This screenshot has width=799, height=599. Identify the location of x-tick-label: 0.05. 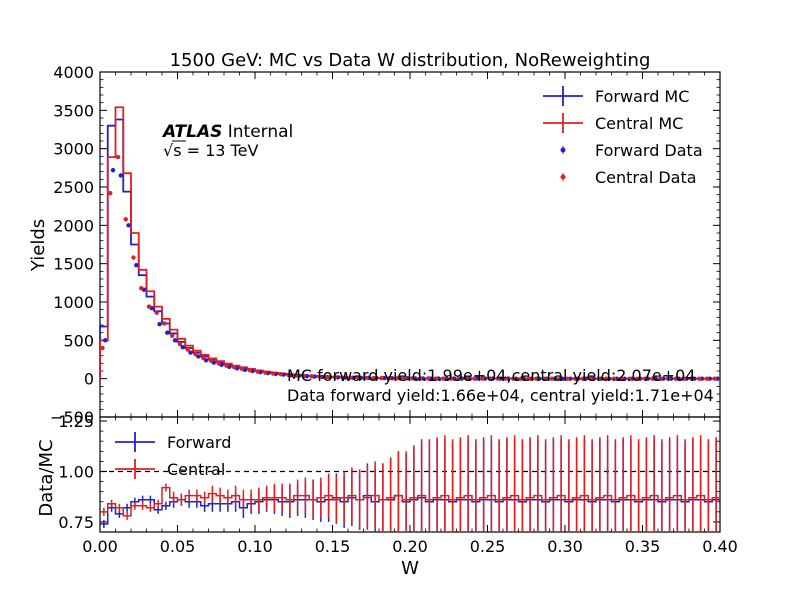
(178, 546).